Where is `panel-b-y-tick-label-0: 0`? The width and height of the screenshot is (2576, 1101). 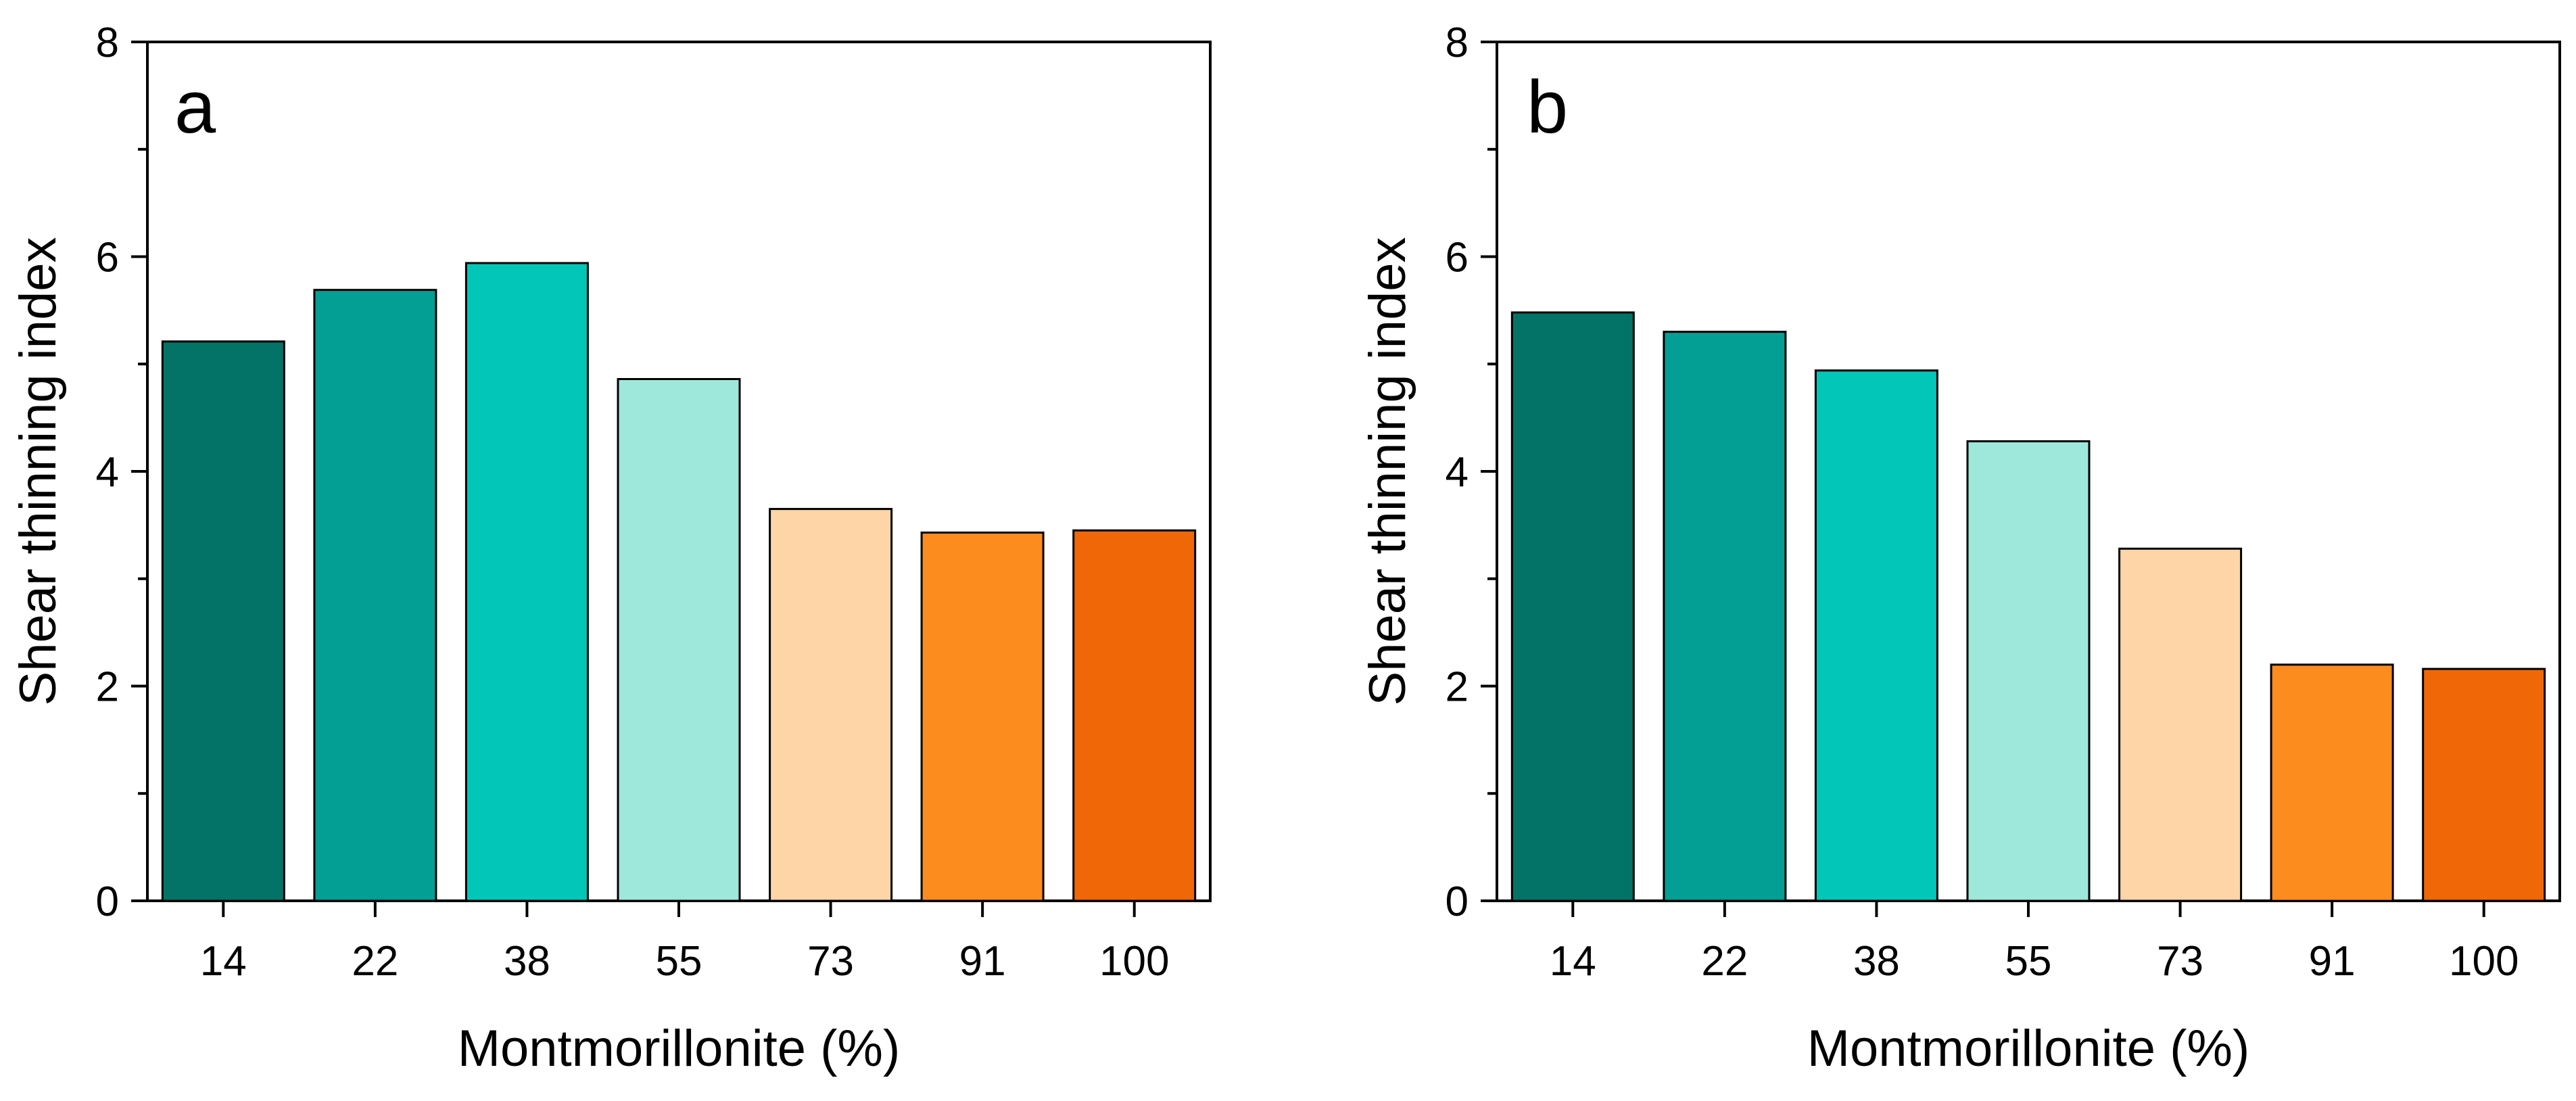
panel-b-y-tick-label-0: 0 is located at coordinates (1457, 902).